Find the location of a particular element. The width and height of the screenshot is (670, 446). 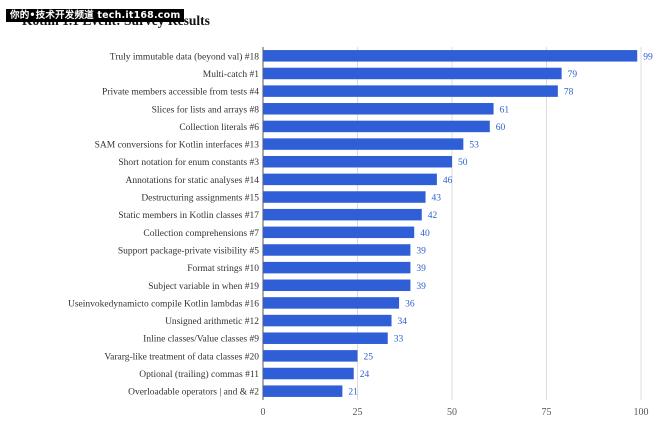

data-label: 40 is located at coordinates (425, 234).